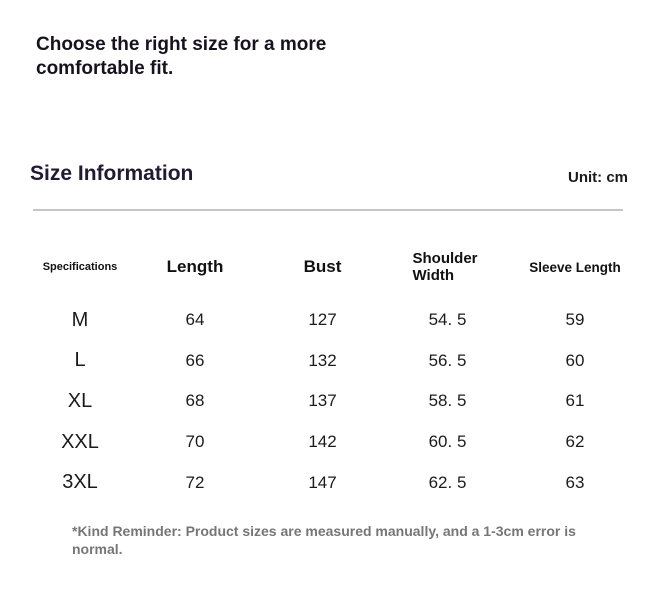 This screenshot has width=648, height=602. Describe the element at coordinates (195, 482) in the screenshot. I see `length-cell: 72` at that location.